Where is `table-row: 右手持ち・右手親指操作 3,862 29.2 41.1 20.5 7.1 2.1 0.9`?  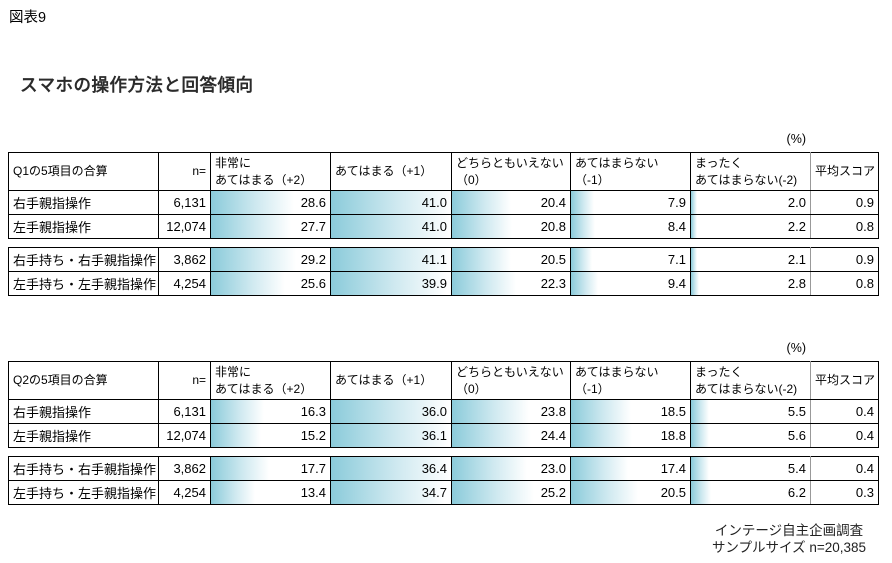
table-row: 右手持ち・右手親指操作 3,862 29.2 41.1 20.5 7.1 2.1 0.9 is located at coordinates (443, 259).